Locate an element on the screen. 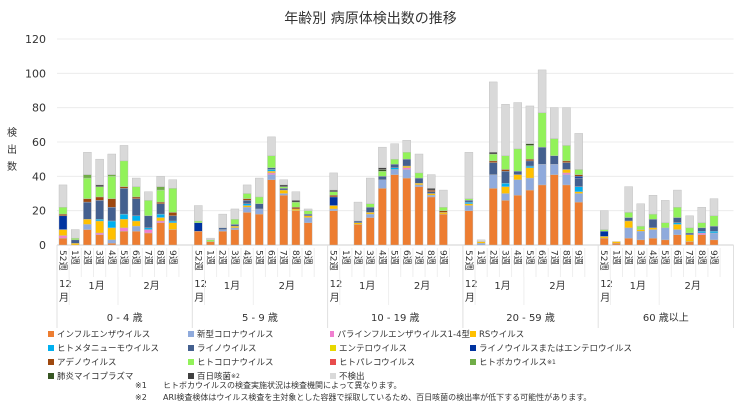  footnote-mark: ※2 is located at coordinates (141, 397).